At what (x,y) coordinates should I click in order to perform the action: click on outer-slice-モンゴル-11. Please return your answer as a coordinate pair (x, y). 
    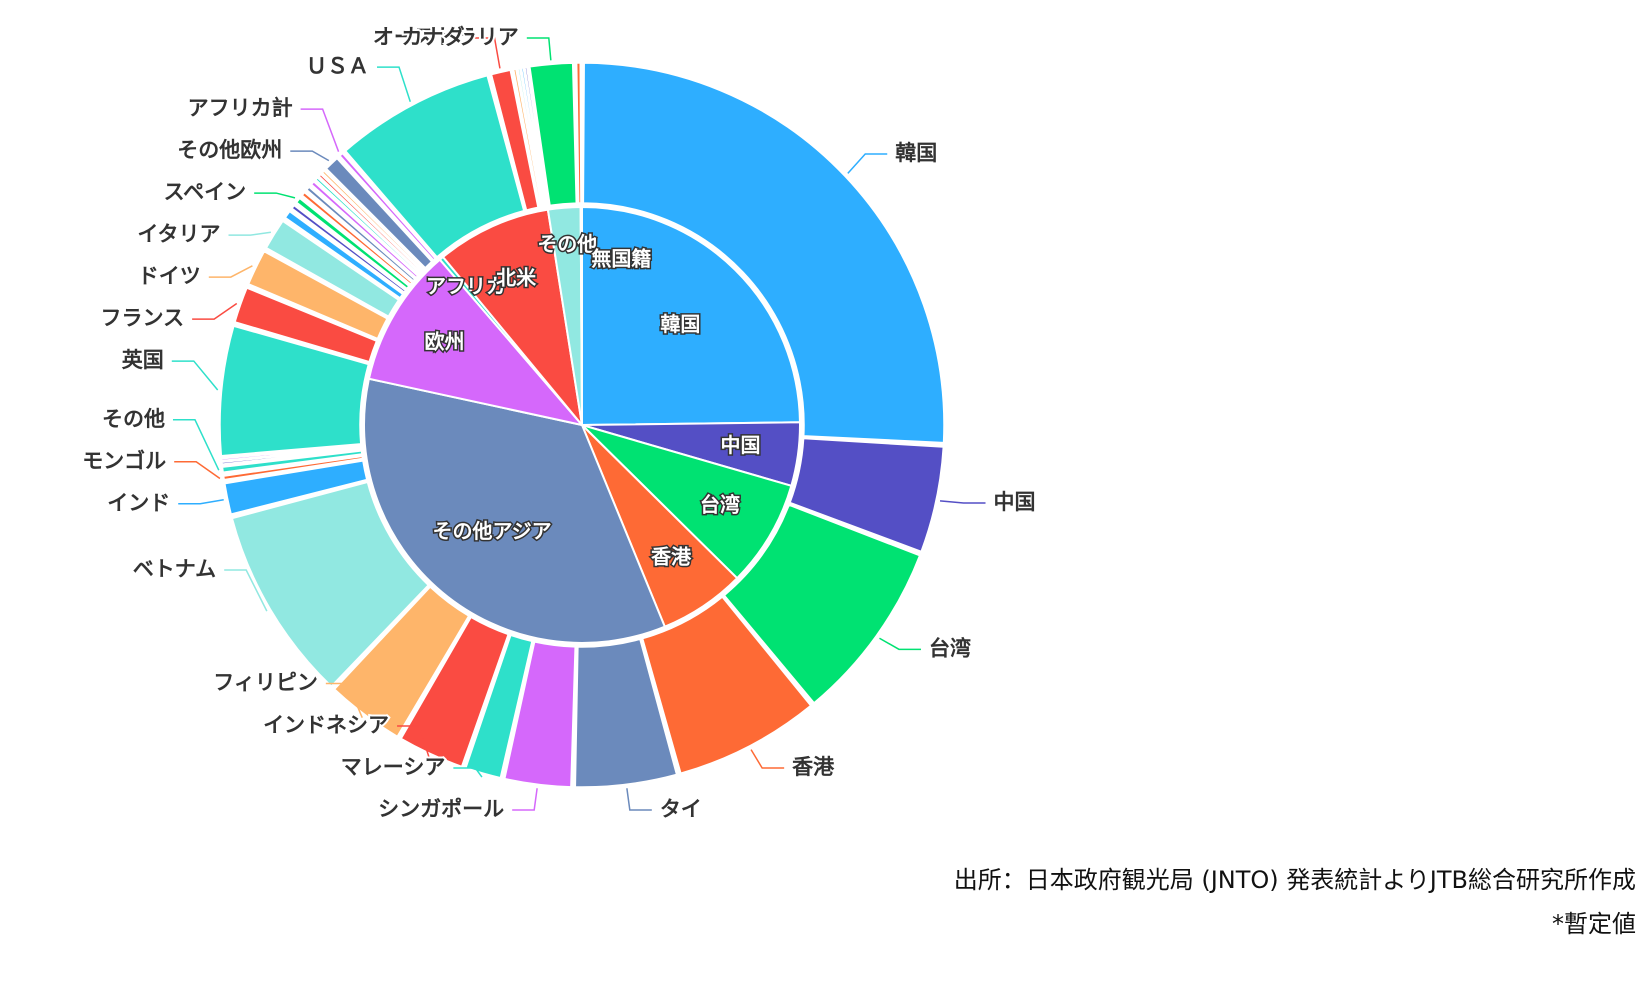
    Looking at the image, I should click on (293, 468).